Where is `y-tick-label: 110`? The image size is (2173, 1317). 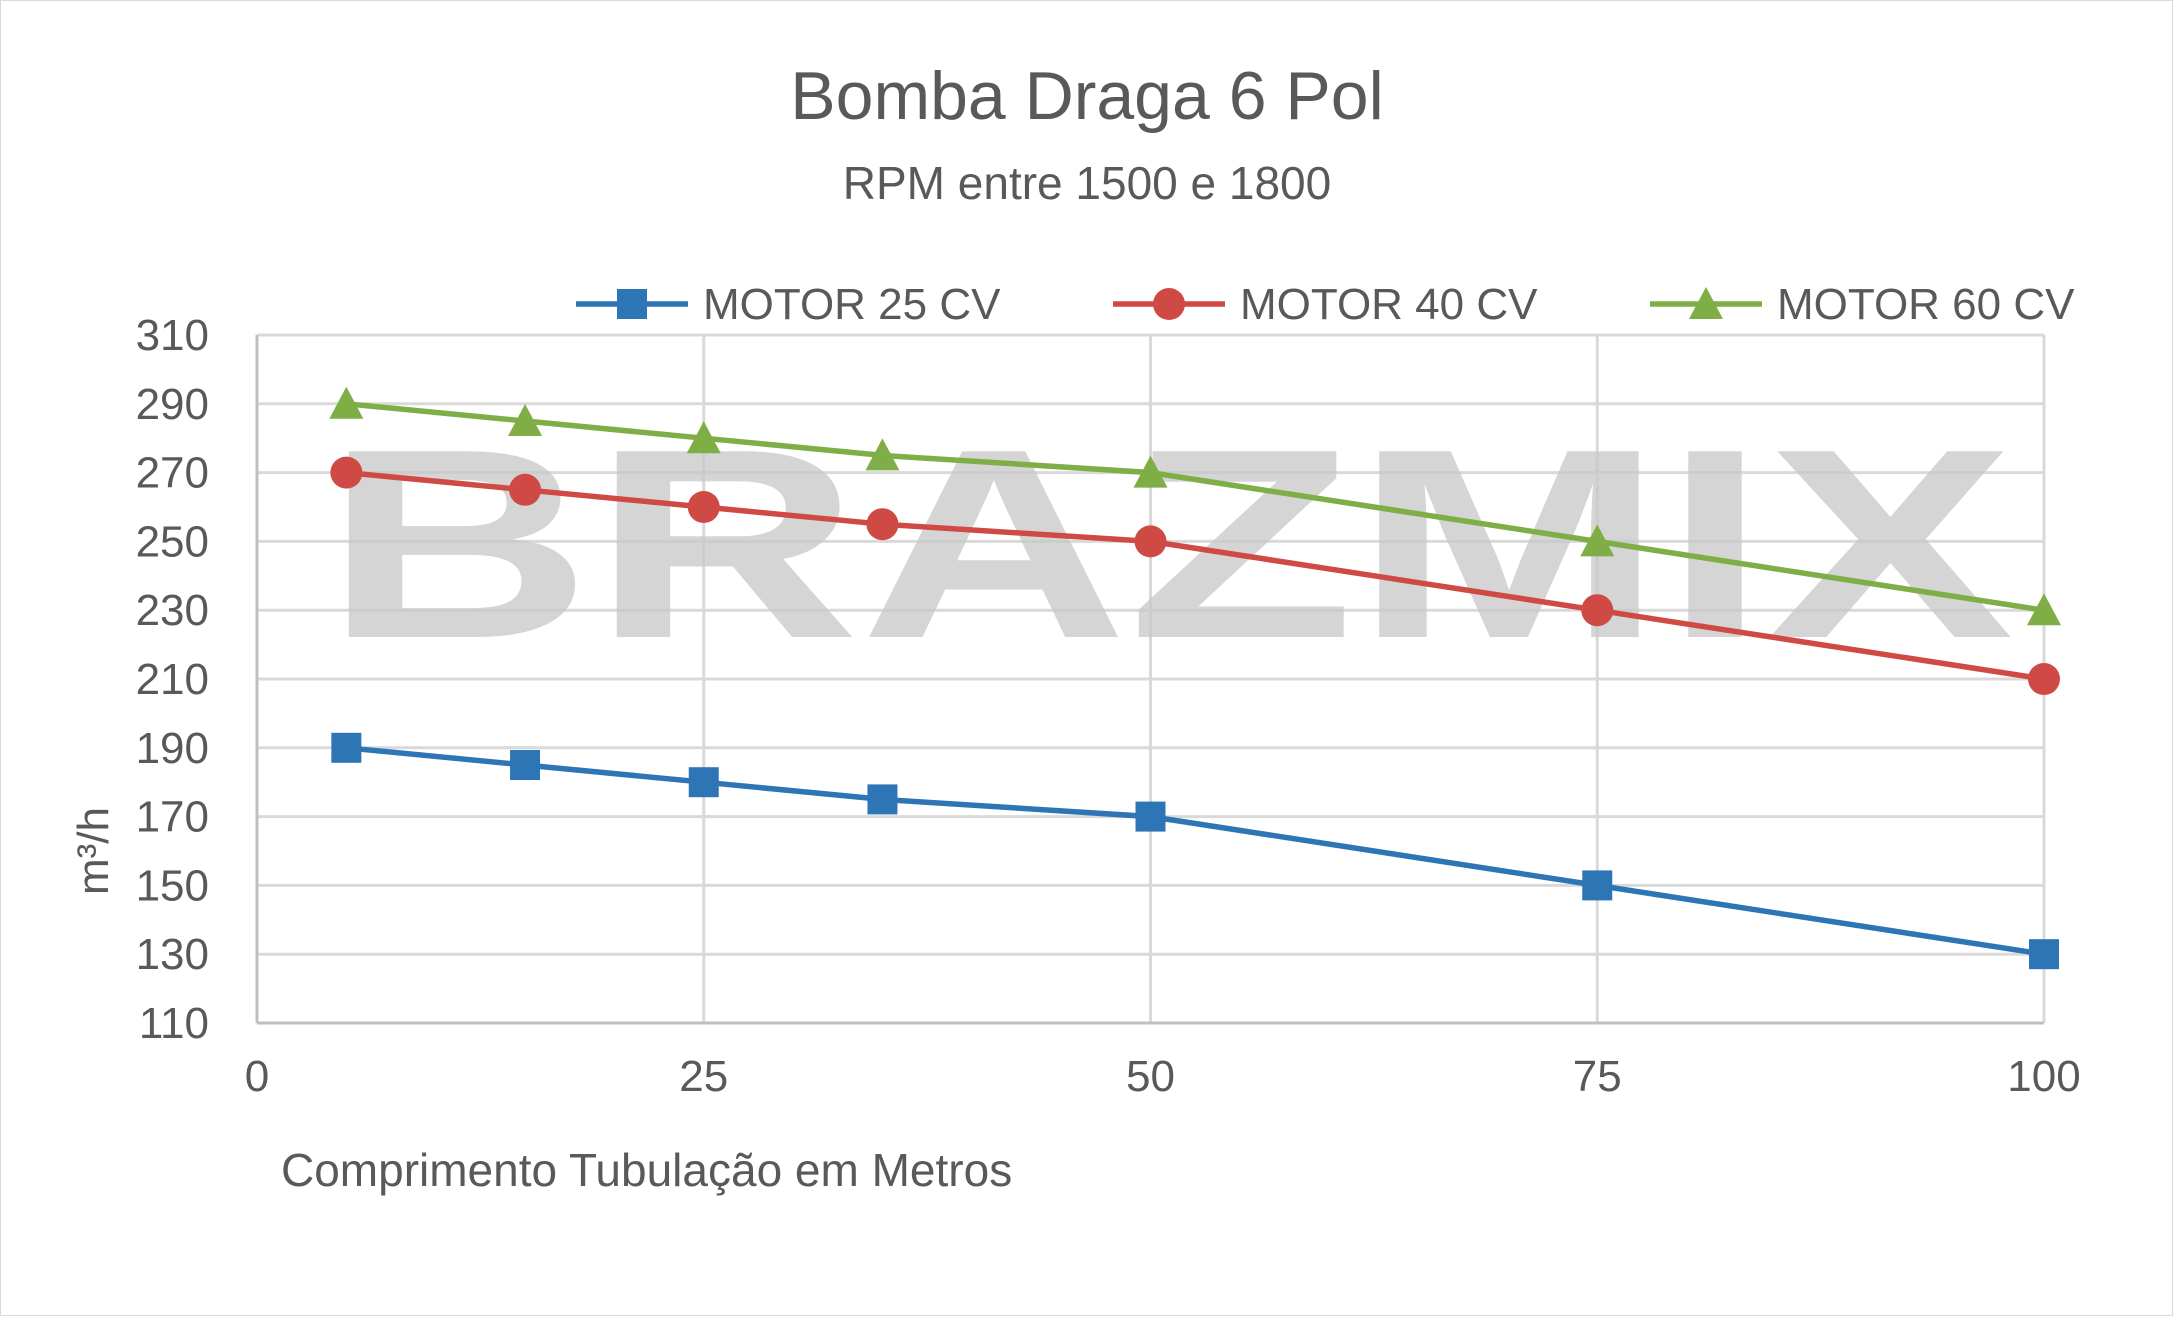 y-tick-label: 110 is located at coordinates (174, 1023).